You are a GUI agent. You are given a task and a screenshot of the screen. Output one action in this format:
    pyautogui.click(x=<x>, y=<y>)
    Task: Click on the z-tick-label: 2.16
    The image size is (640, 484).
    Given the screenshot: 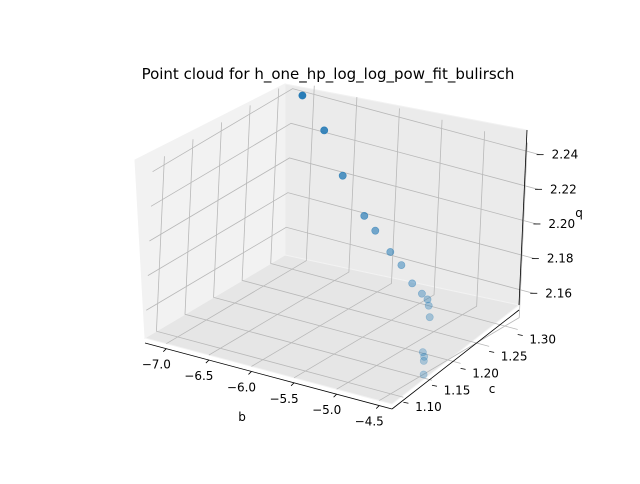 What is the action you would take?
    pyautogui.click(x=558, y=293)
    